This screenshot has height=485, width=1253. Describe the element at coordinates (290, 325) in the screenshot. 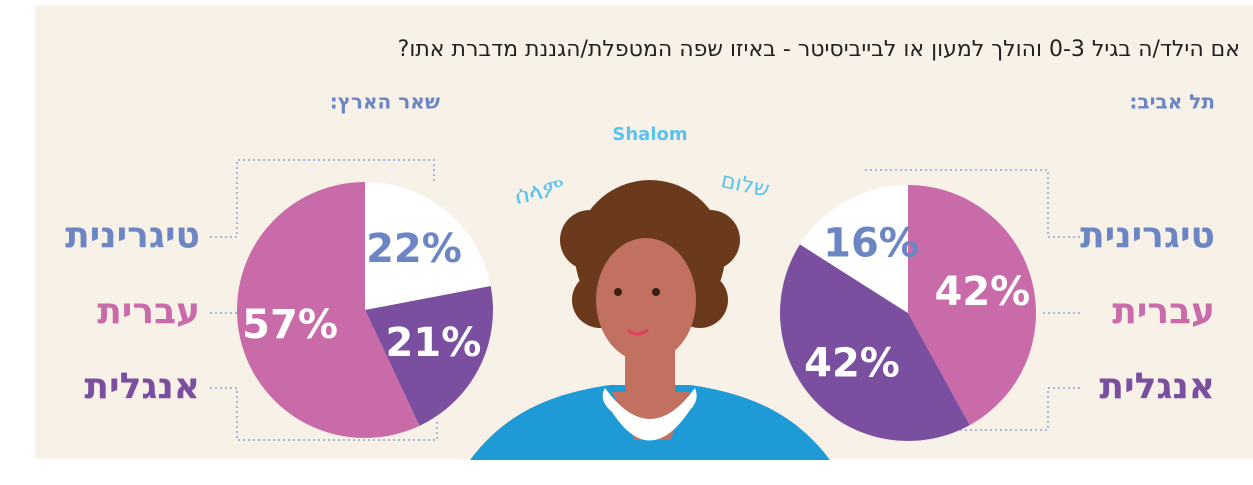

I see `value-label: 57%` at that location.